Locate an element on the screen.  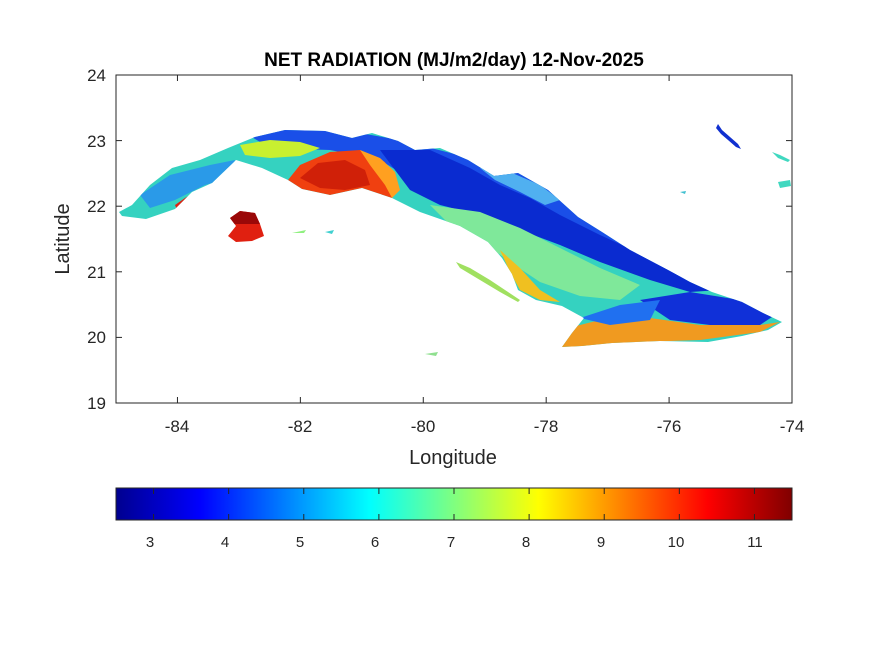
x-tick-label: -76 is located at coordinates (669, 426).